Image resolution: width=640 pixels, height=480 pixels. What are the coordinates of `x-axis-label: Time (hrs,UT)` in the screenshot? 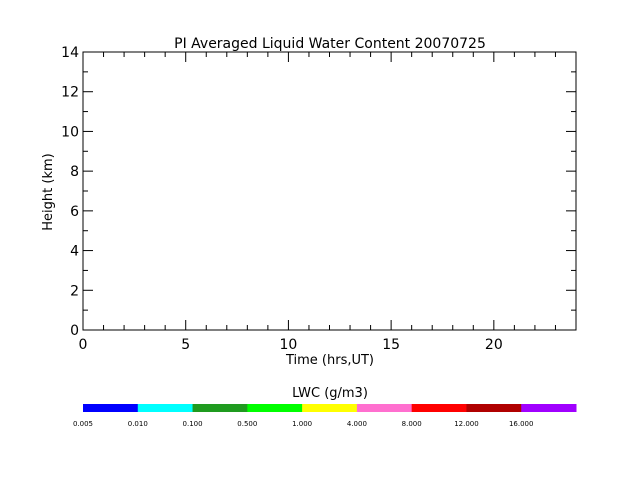 It's located at (329, 360).